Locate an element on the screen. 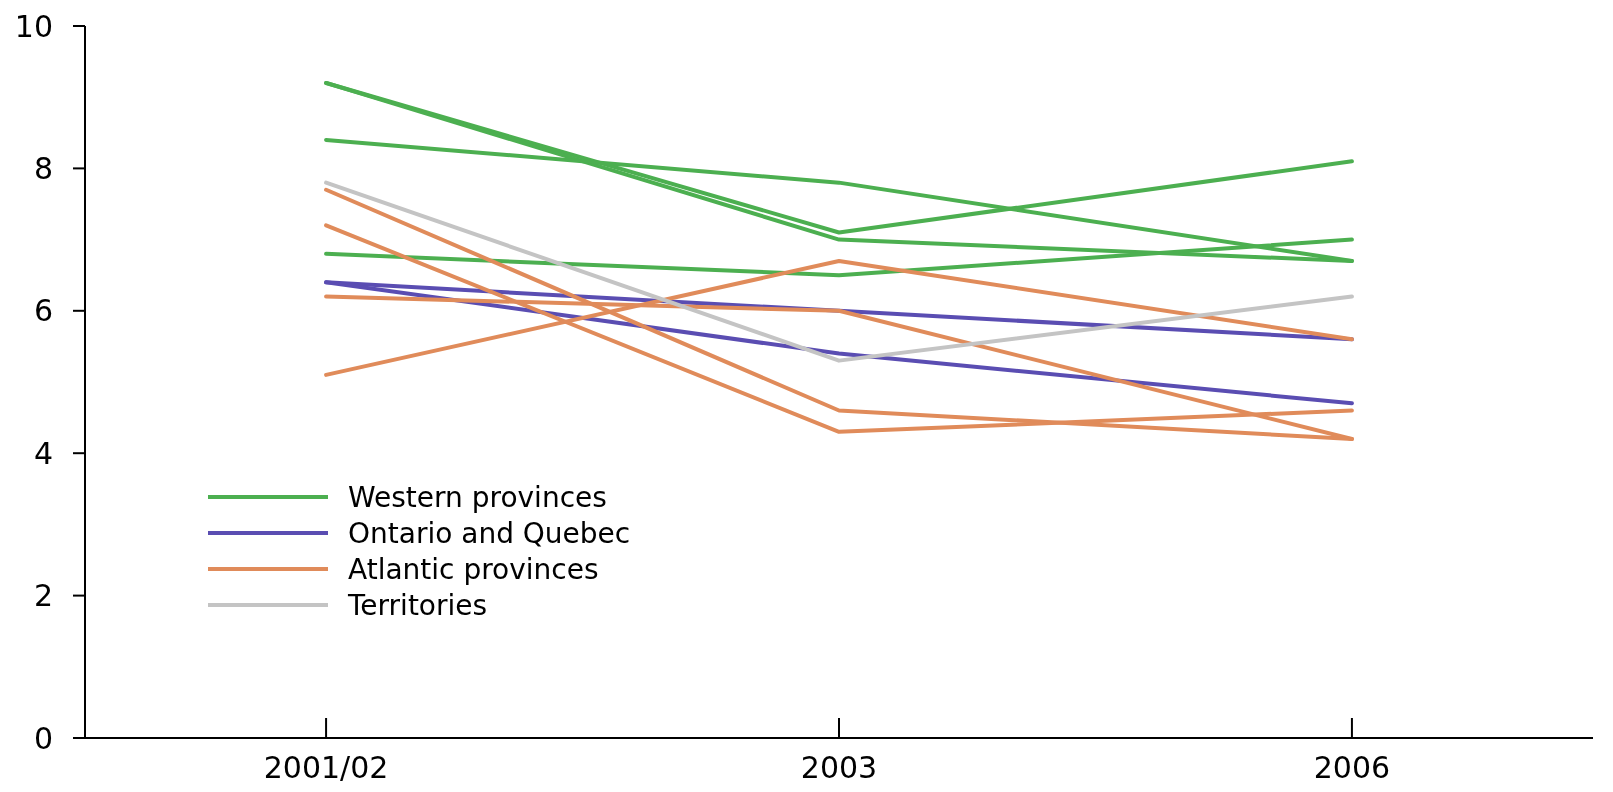  y-tick-label: 4 is located at coordinates (43, 453).